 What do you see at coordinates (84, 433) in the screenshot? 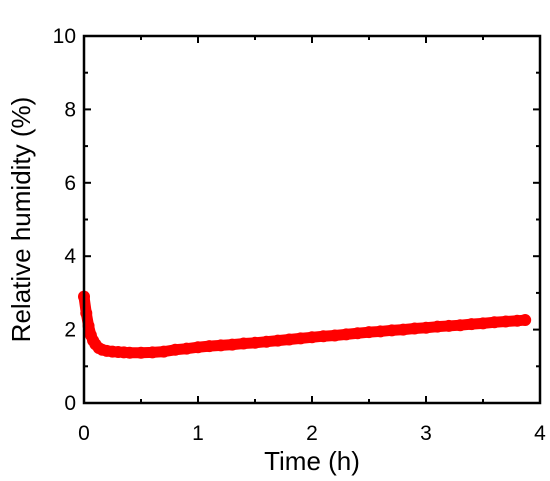
I see `x-tick-label: 0` at bounding box center [84, 433].